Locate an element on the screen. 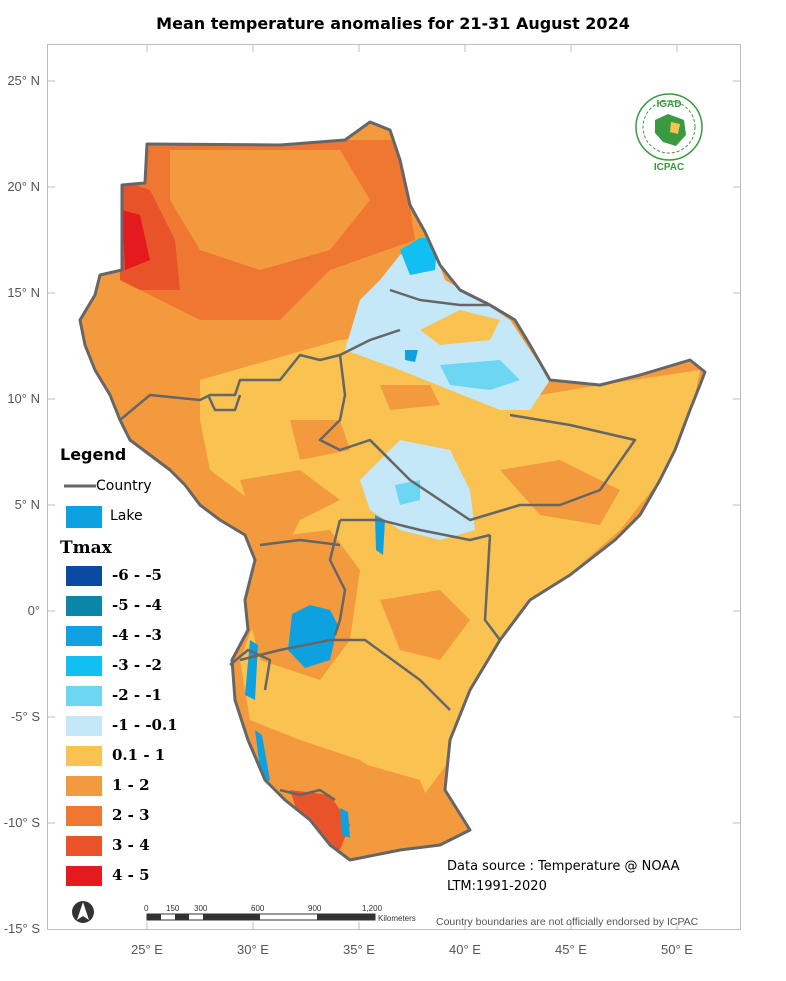 The image size is (786, 981). lat-label: 0° is located at coordinates (33, 610).